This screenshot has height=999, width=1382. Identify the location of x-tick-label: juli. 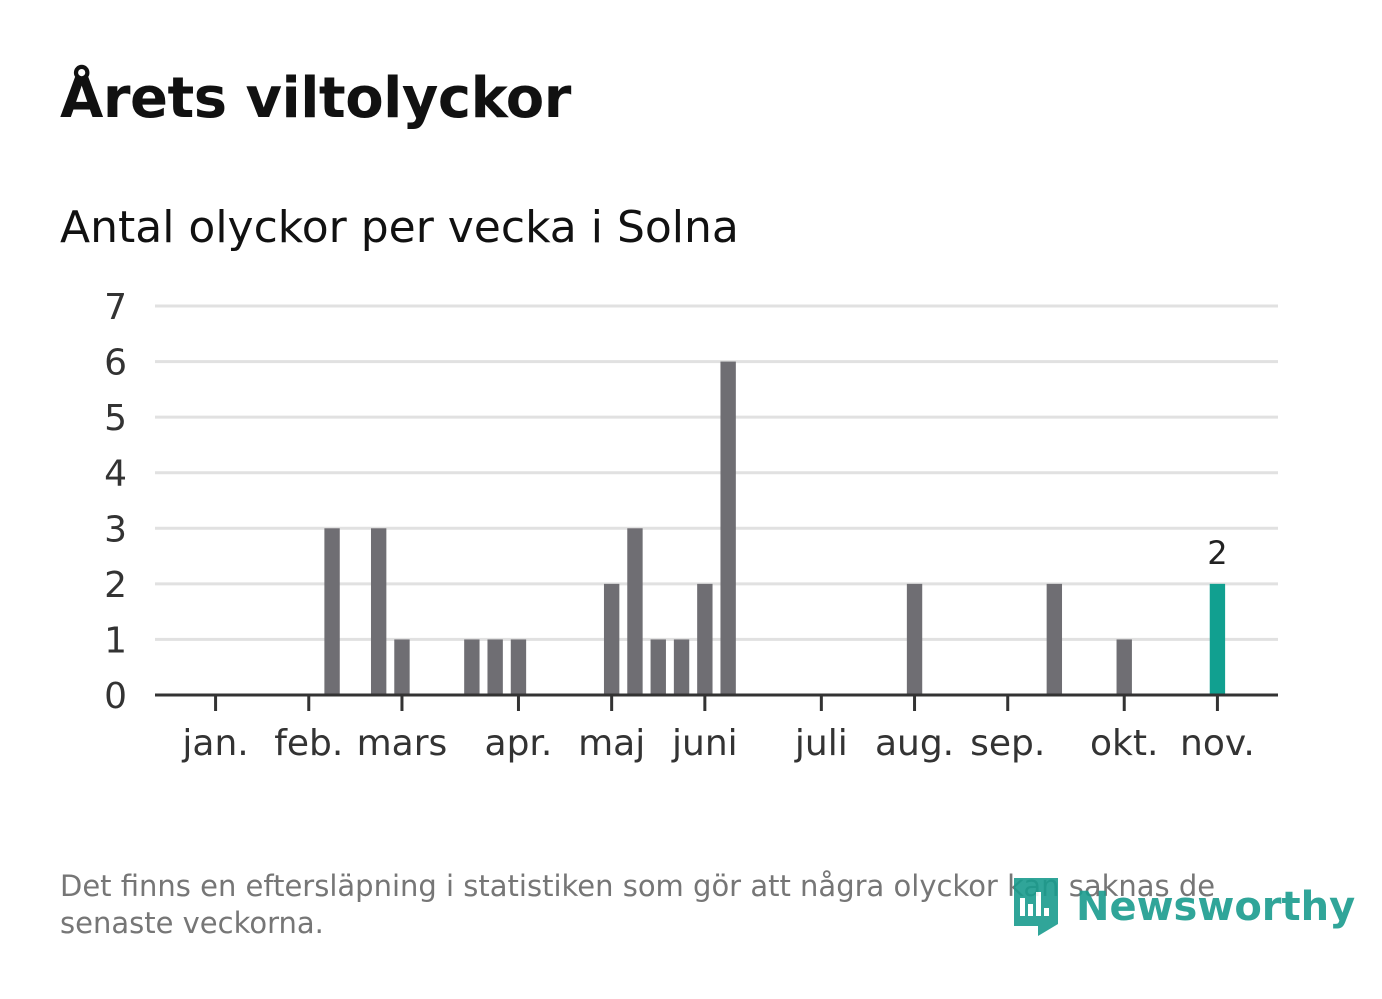
(821, 743).